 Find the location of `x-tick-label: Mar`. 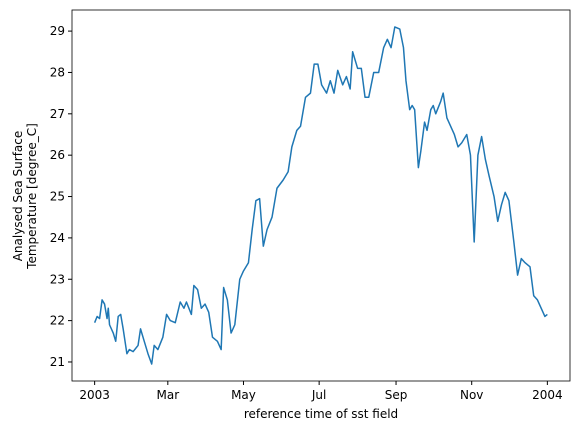

x-tick-label: Mar is located at coordinates (167, 395).